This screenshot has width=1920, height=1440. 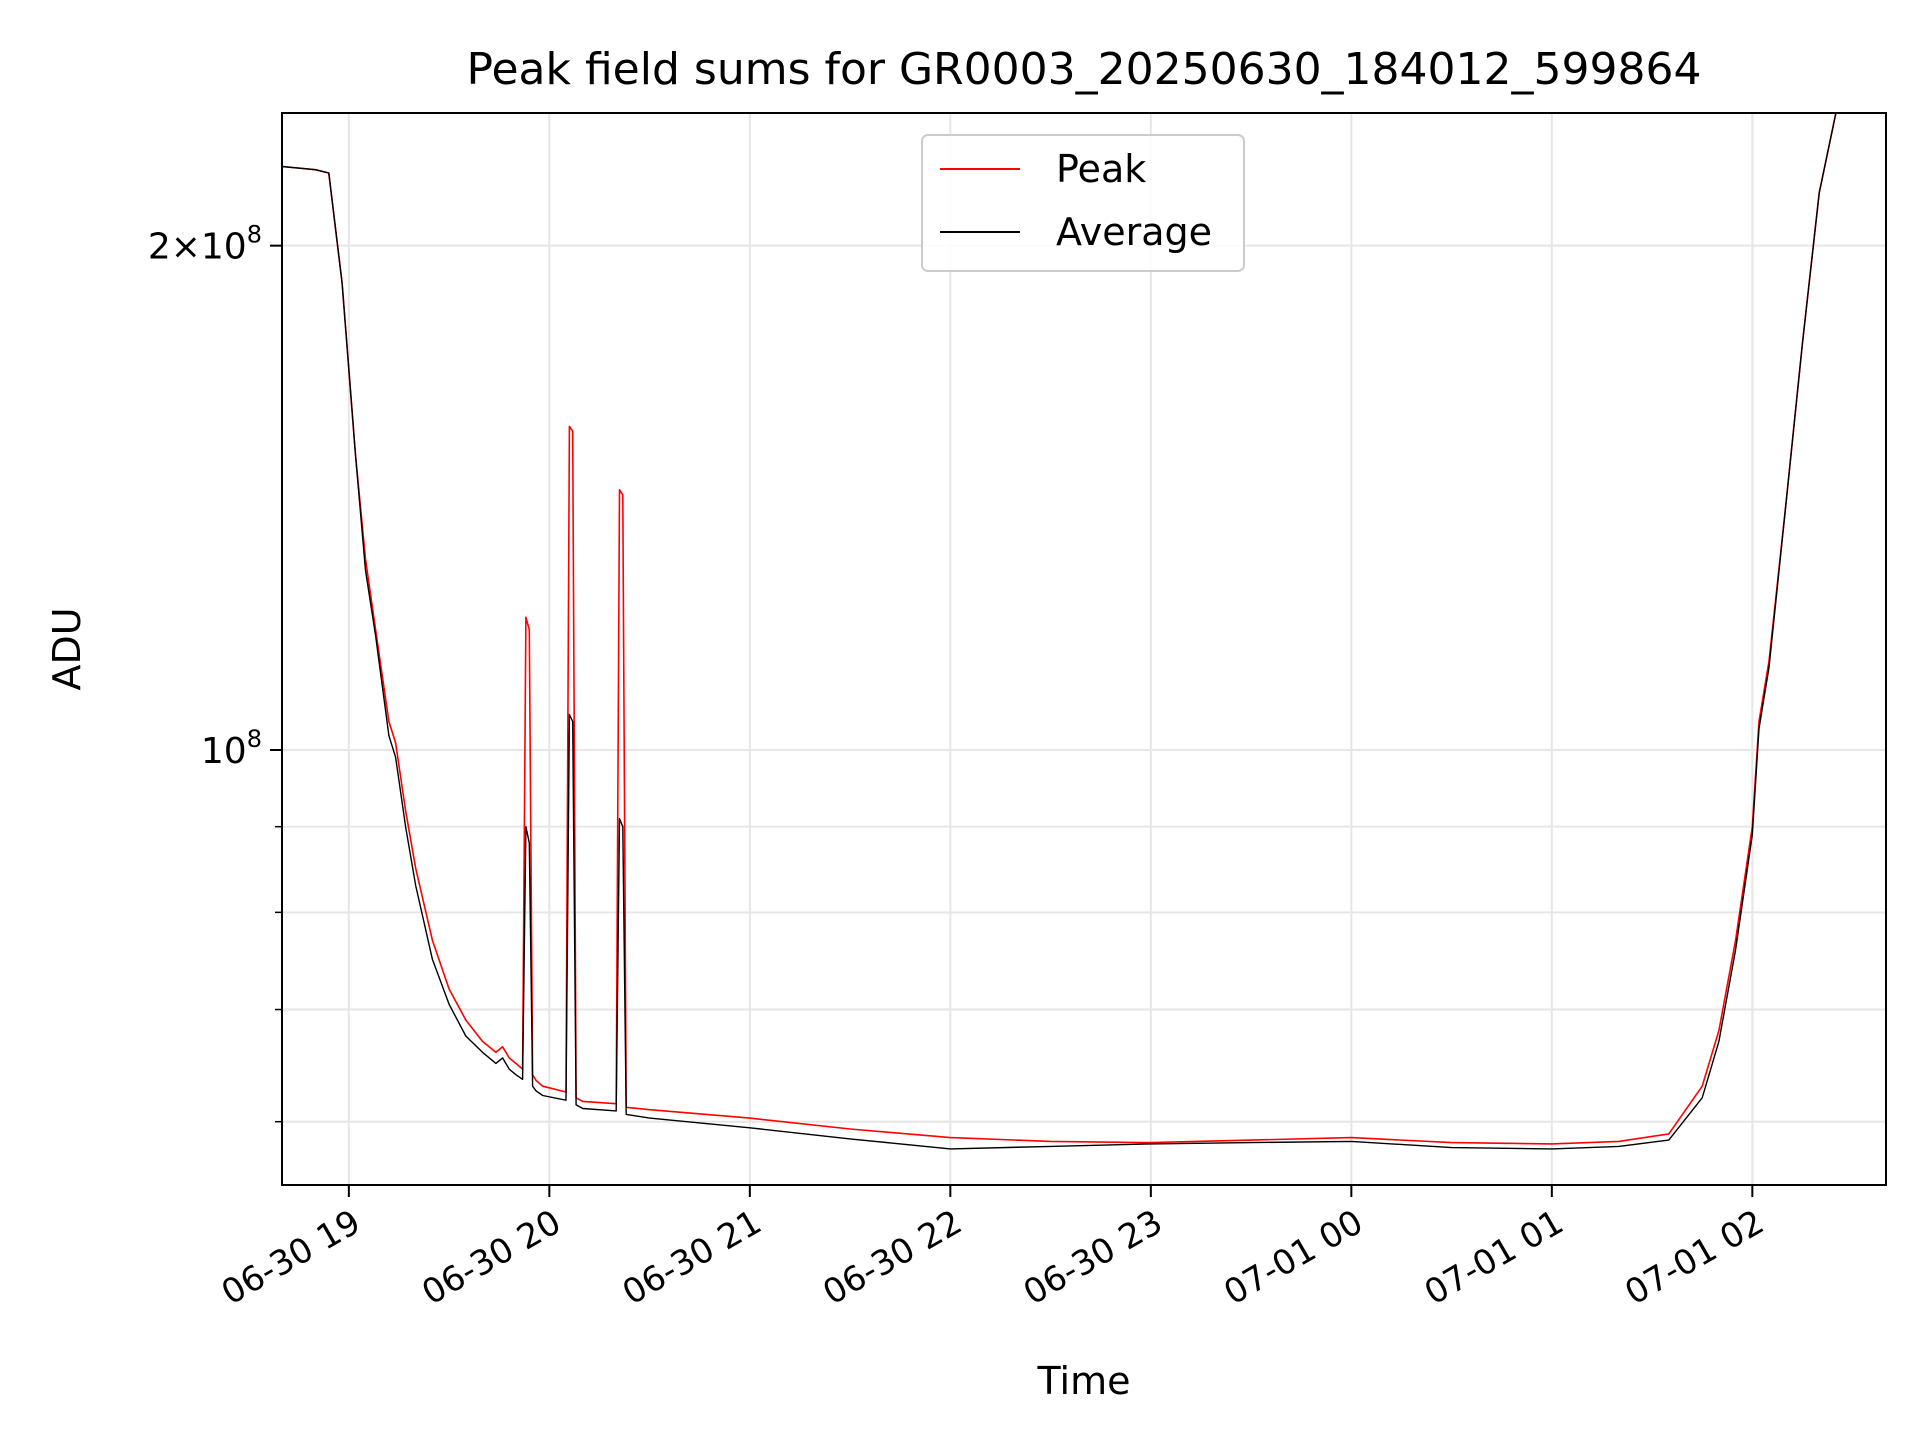 I want to click on x-axis-label: Time, so click(x=1084, y=1381).